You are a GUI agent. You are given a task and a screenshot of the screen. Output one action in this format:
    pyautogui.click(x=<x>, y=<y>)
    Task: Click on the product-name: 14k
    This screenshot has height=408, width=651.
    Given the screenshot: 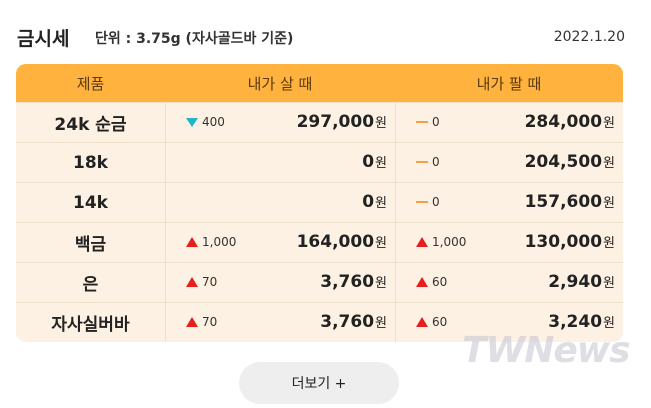 What is the action you would take?
    pyautogui.click(x=90, y=202)
    